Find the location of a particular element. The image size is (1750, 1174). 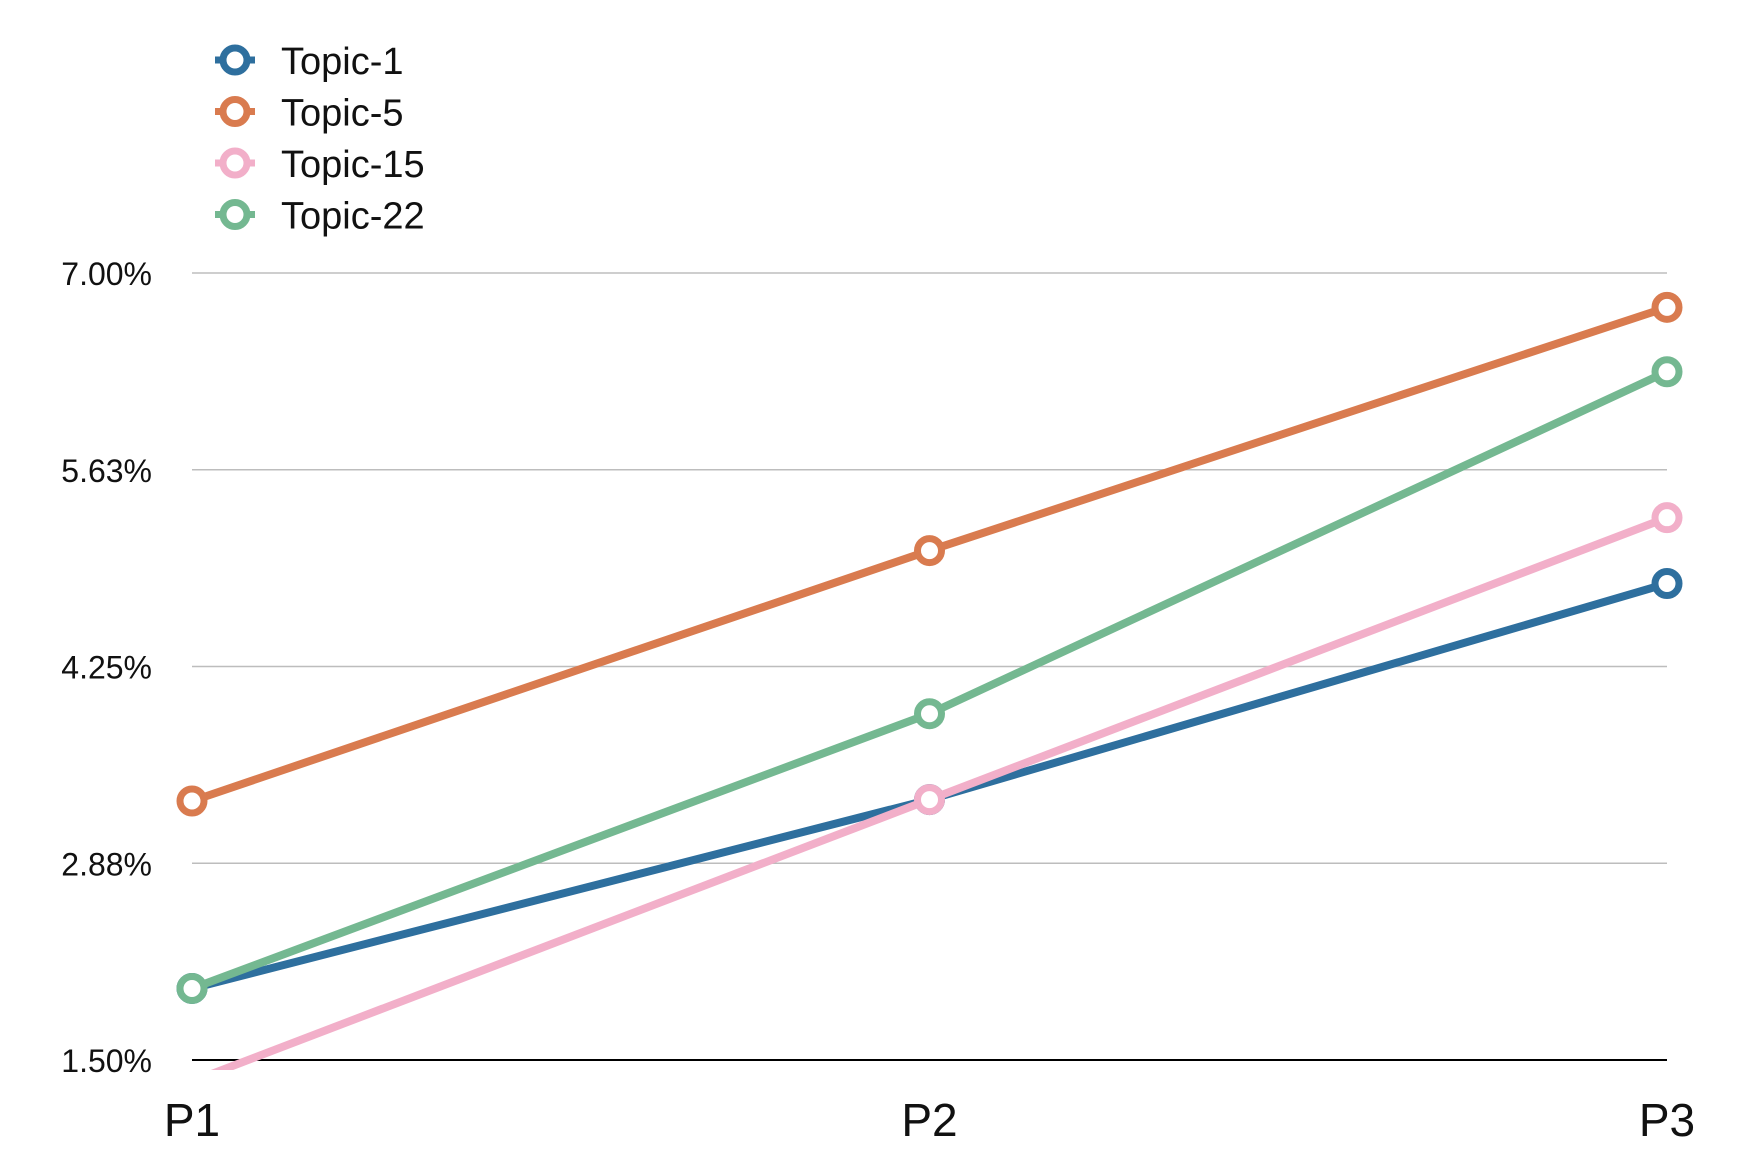

y-axis-tick-labels: 1.50% 2.88% 4.25% 5.63% 7.00% is located at coordinates (106, 667).